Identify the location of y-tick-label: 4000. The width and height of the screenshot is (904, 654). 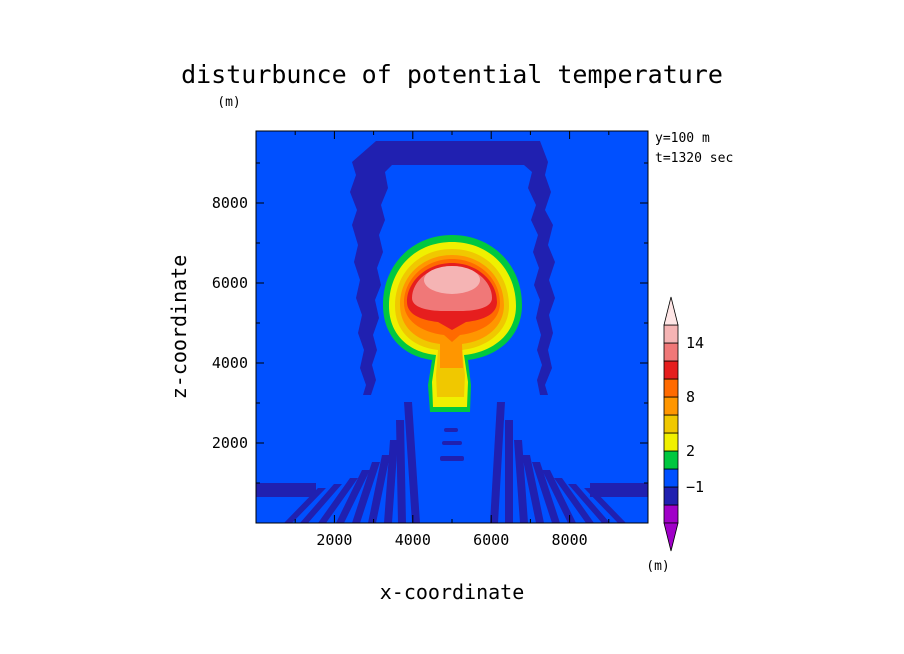
(230, 363).